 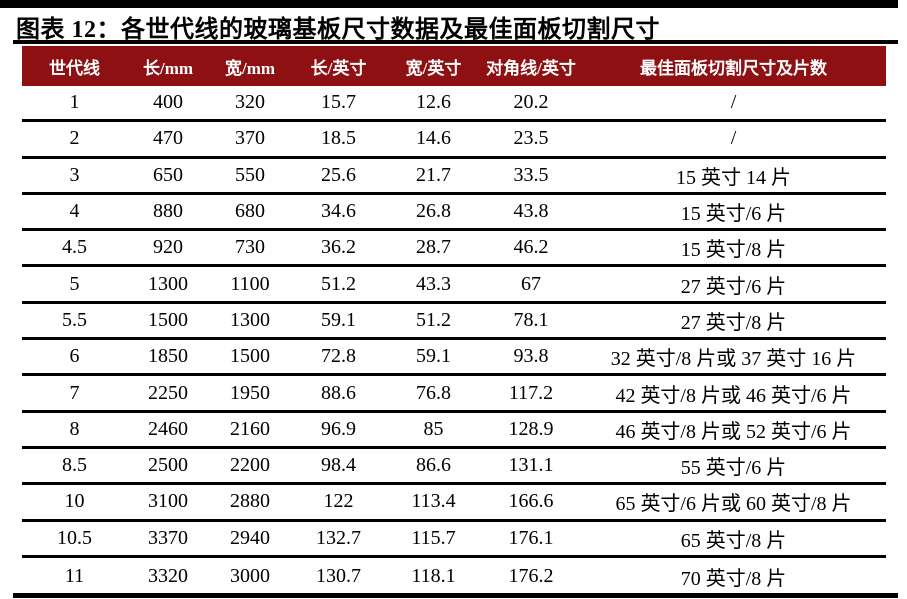 I want to click on table-cell: 46.2, so click(x=531, y=248).